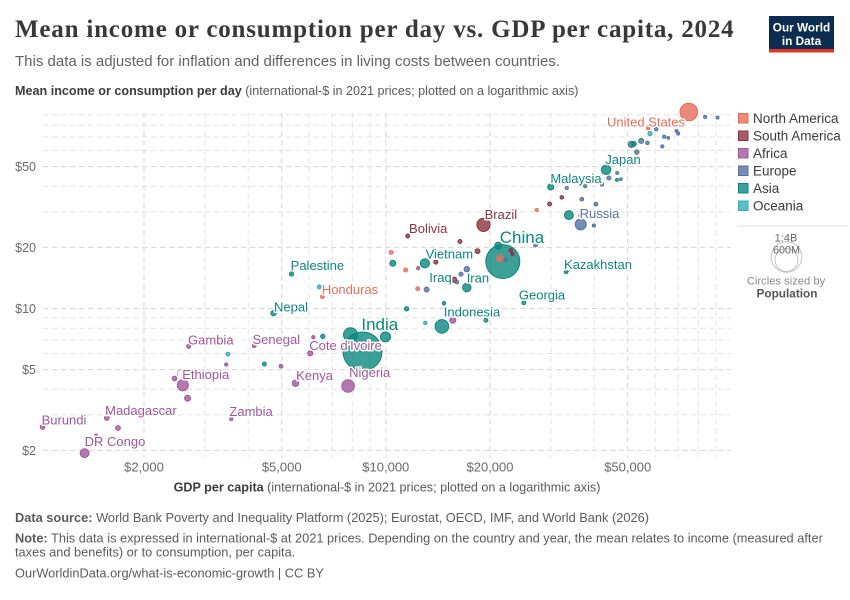  Describe the element at coordinates (778, 206) in the screenshot. I see `svg-text: Oceania` at that location.